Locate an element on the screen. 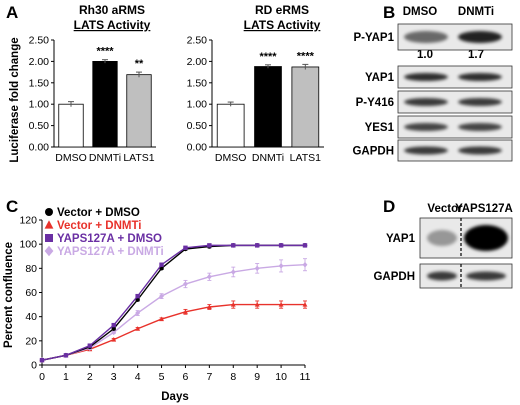  y-tick-label: 1.00 is located at coordinates (197, 105).